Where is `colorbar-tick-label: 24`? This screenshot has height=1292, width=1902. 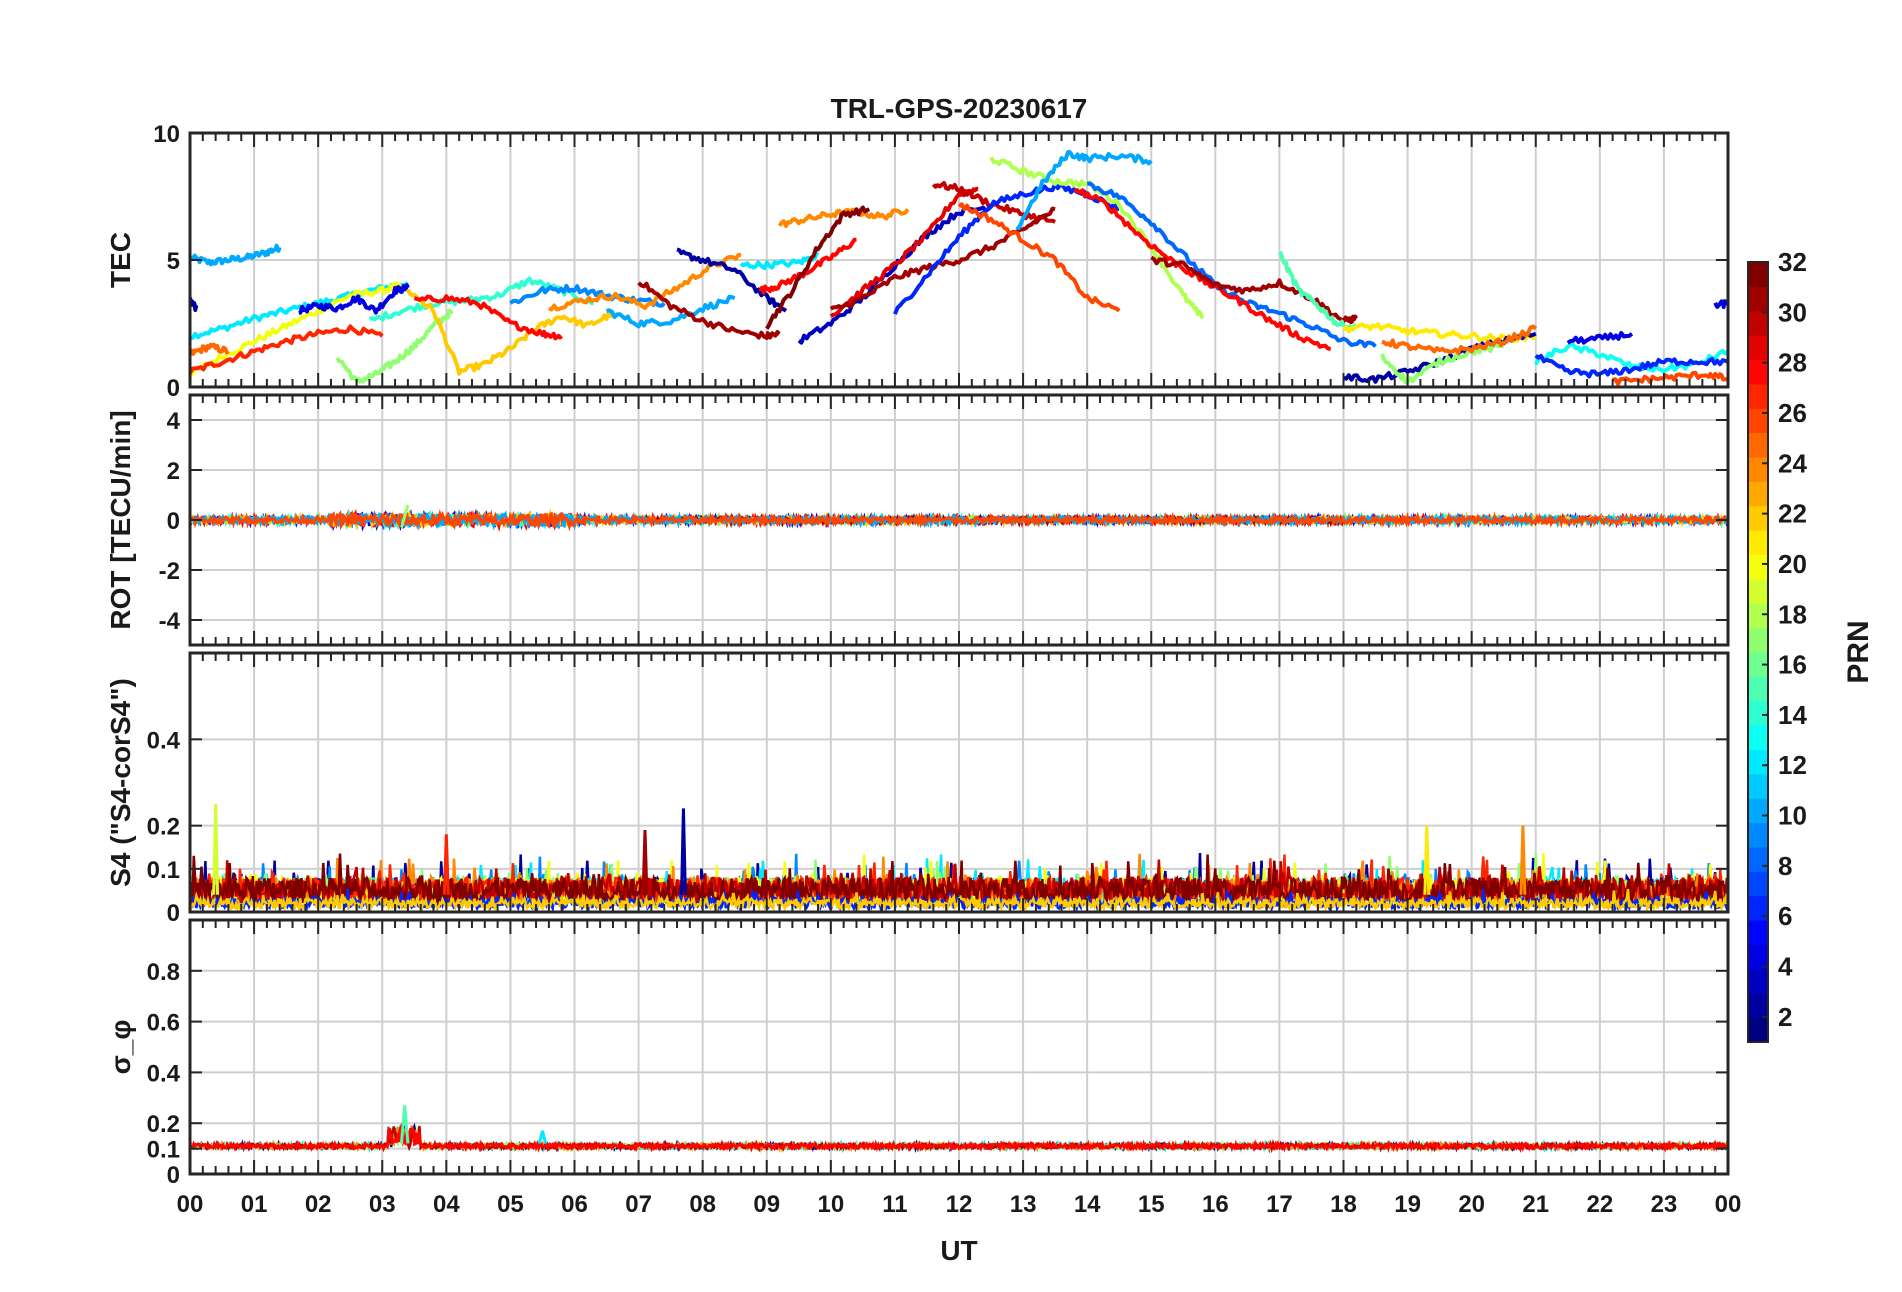 colorbar-tick-label: 24 is located at coordinates (1792, 463).